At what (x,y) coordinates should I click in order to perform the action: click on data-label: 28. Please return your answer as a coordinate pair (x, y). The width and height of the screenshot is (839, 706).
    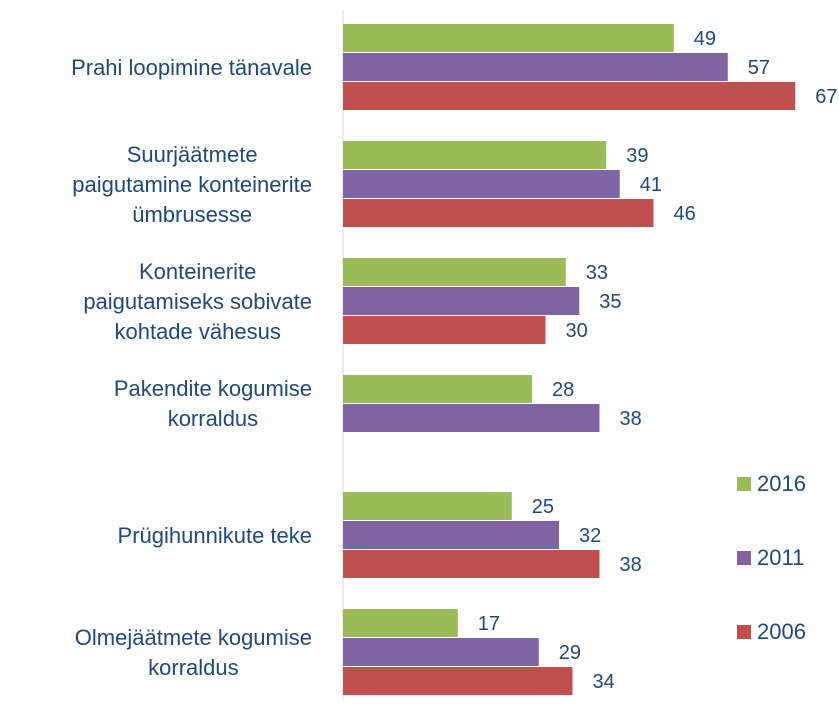
    Looking at the image, I should click on (563, 390).